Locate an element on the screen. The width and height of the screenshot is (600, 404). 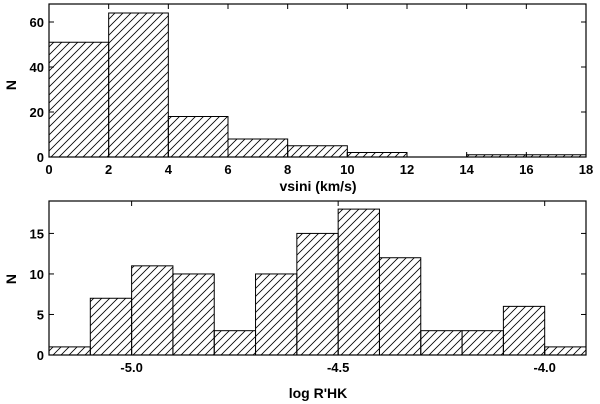
vsini-x-tick-label: 14 is located at coordinates (466, 169).